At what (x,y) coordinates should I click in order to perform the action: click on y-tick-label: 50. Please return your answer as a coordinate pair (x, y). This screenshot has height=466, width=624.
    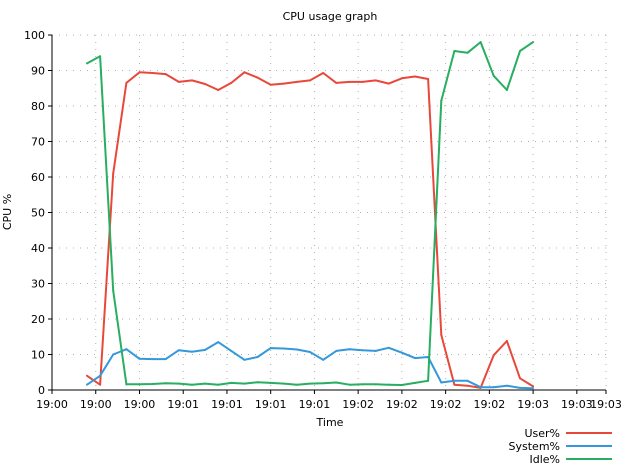
    Looking at the image, I should click on (38, 213).